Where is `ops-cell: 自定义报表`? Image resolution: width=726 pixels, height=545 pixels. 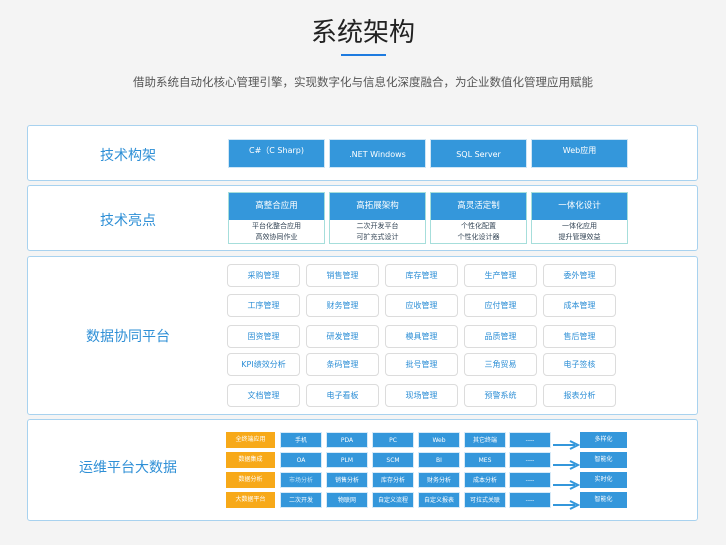 ops-cell: 自定义报表 is located at coordinates (439, 500).